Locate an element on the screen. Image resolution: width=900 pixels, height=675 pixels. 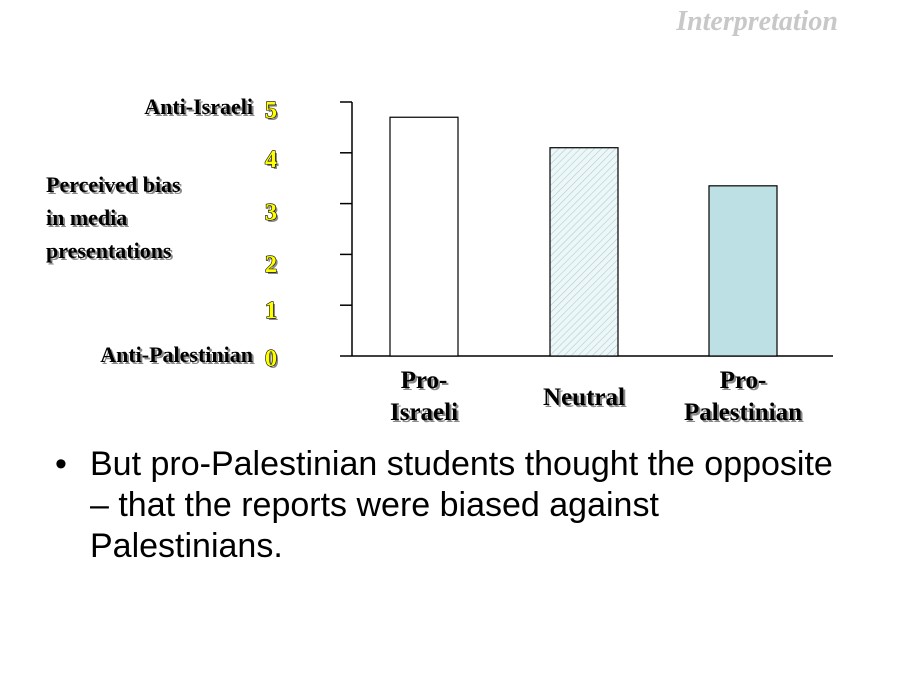
y-tick-label-5: 55 is located at coordinates (271, 111).